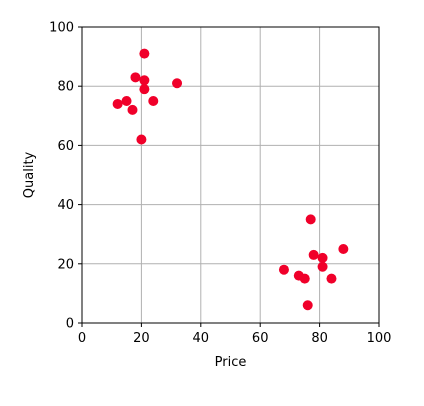 The height and width of the screenshot is (406, 424). I want to click on x-tick-label: 100, so click(379, 338).